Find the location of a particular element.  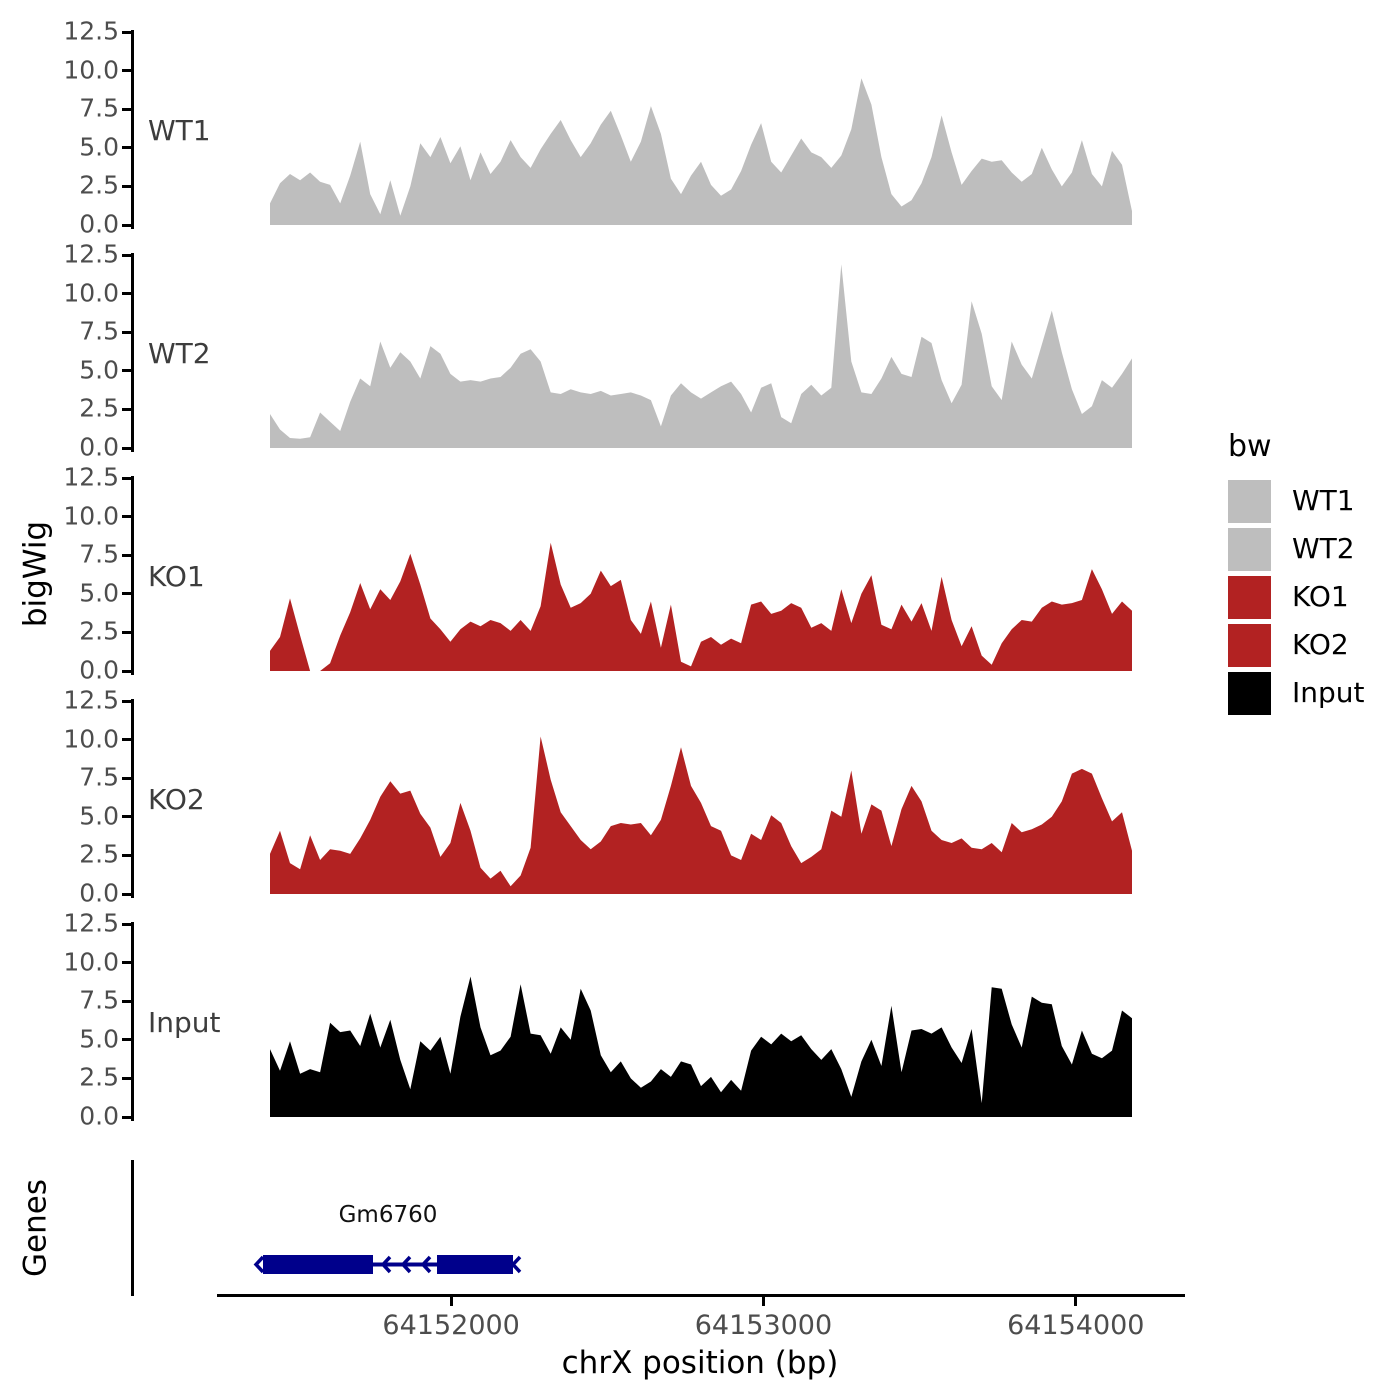

genes-axis-title: Genes is located at coordinates (35, 1228).